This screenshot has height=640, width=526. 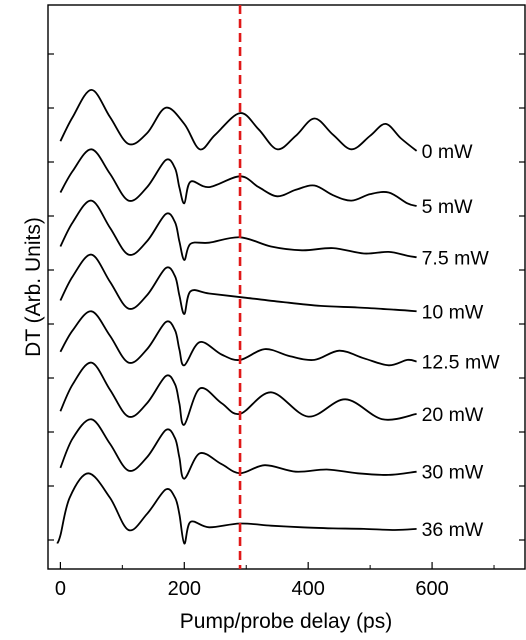 I want to click on series-label-6: 30 mW, so click(x=453, y=473).